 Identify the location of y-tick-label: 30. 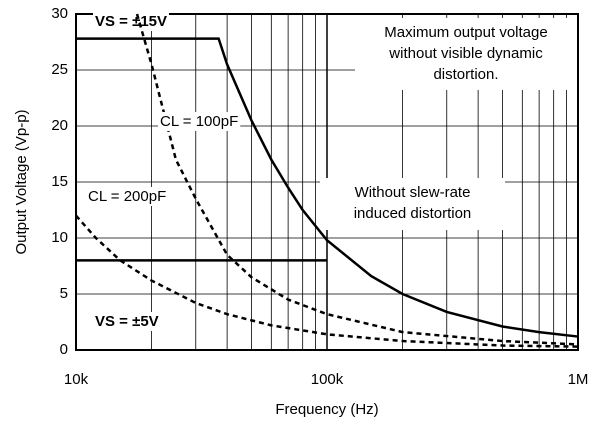
(59, 13).